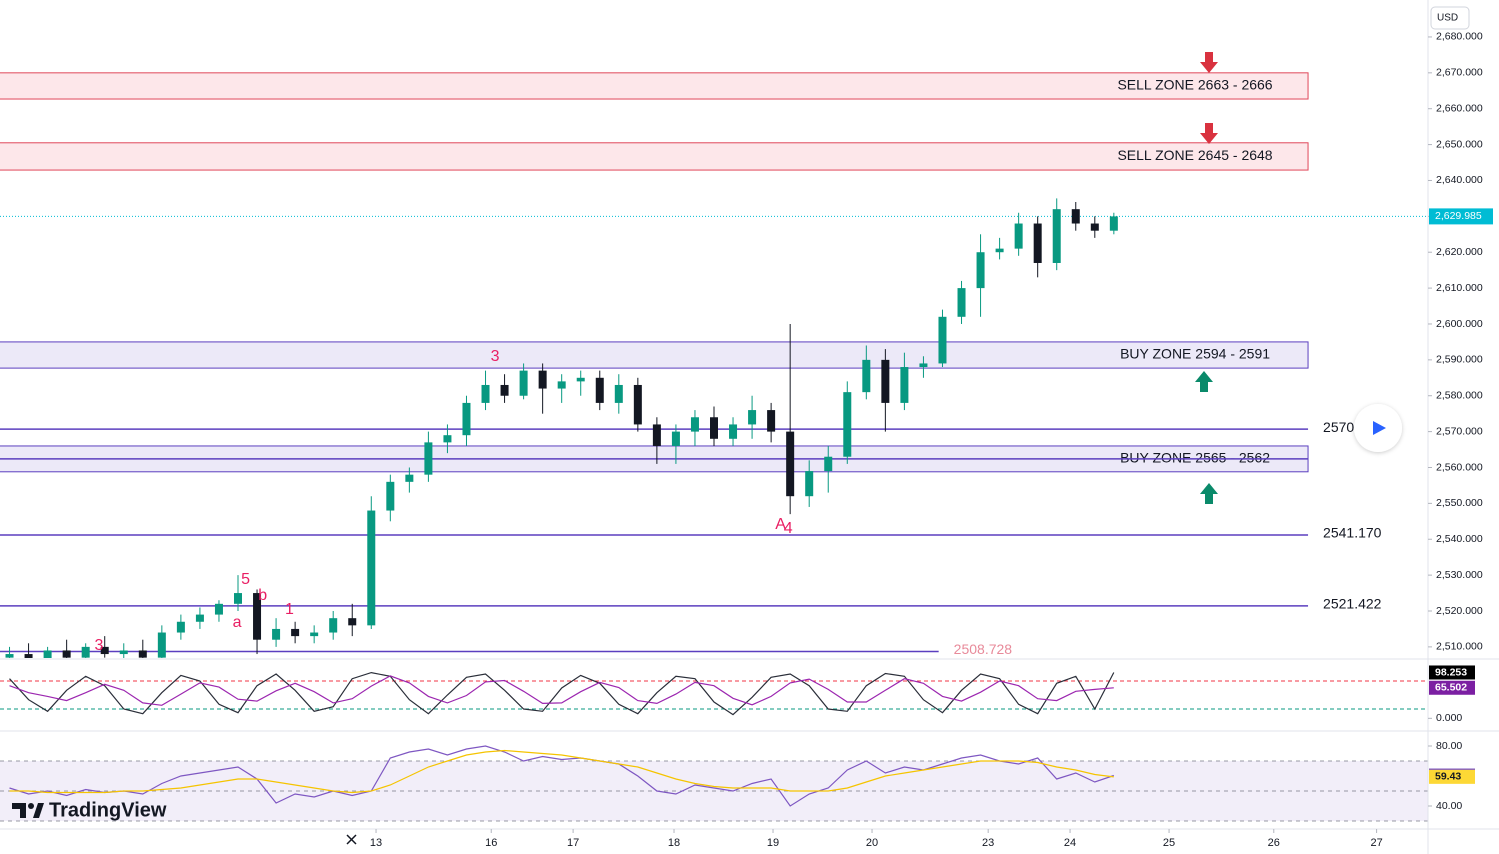 The image size is (1499, 854). I want to click on close-icon, so click(351, 839).